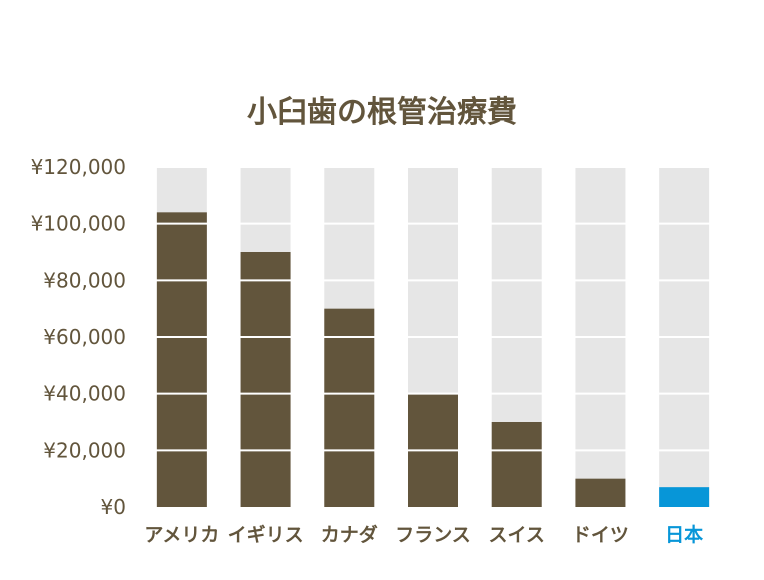 This screenshot has width=764, height=580. What do you see at coordinates (84, 394) in the screenshot?
I see `y-tick-label: ¥40,000` at bounding box center [84, 394].